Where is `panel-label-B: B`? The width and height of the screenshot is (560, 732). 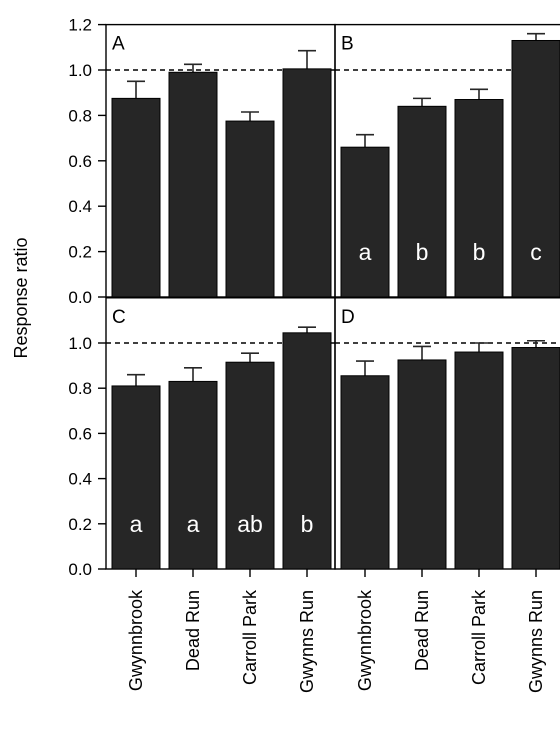 panel-label-B: B is located at coordinates (347, 44).